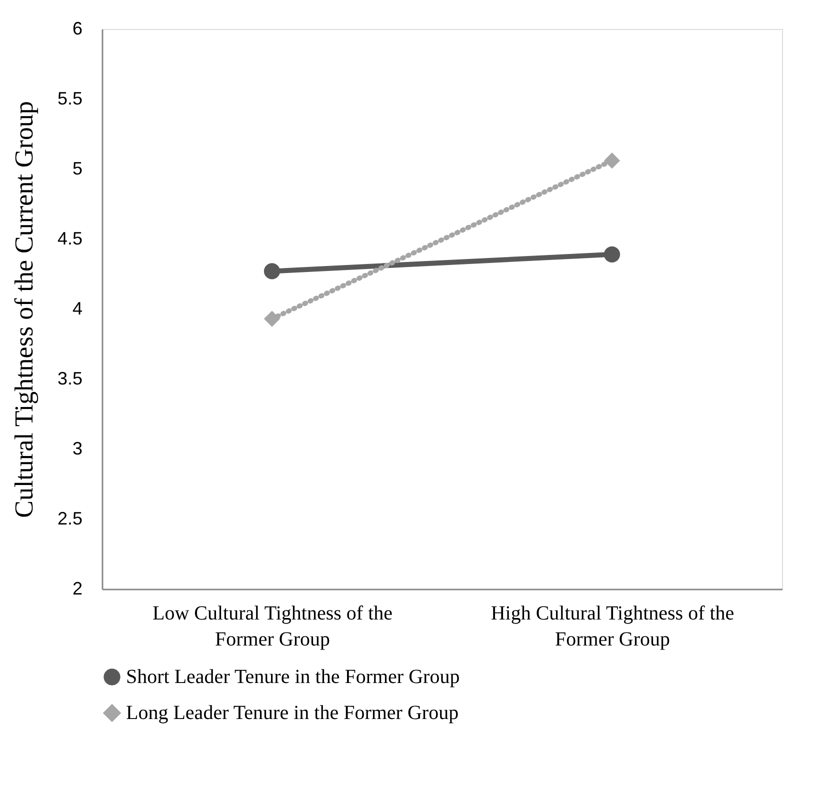  I want to click on y-tick-label: 4, so click(77, 308).